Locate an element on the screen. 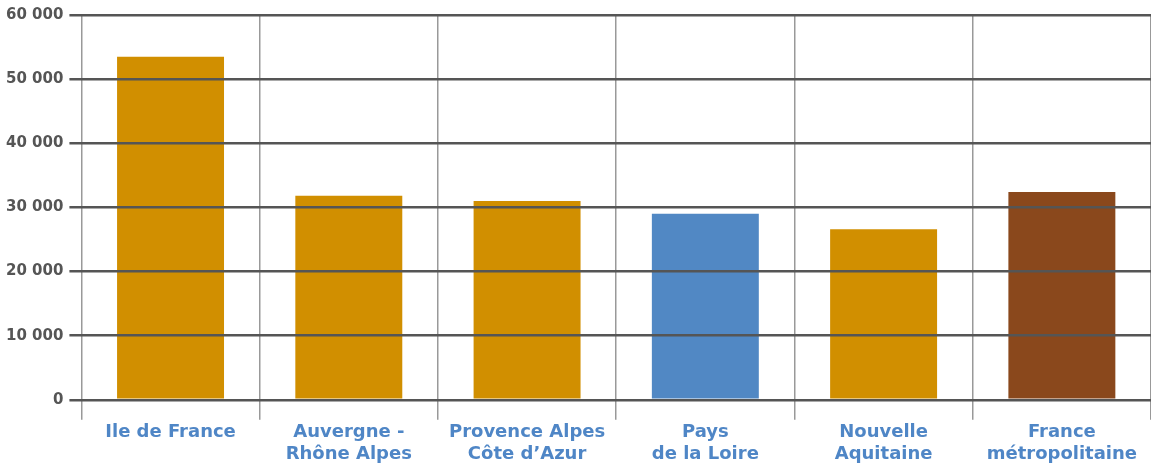 The height and width of the screenshot is (467, 1151). y-tick-label: 10 000 is located at coordinates (34, 334).